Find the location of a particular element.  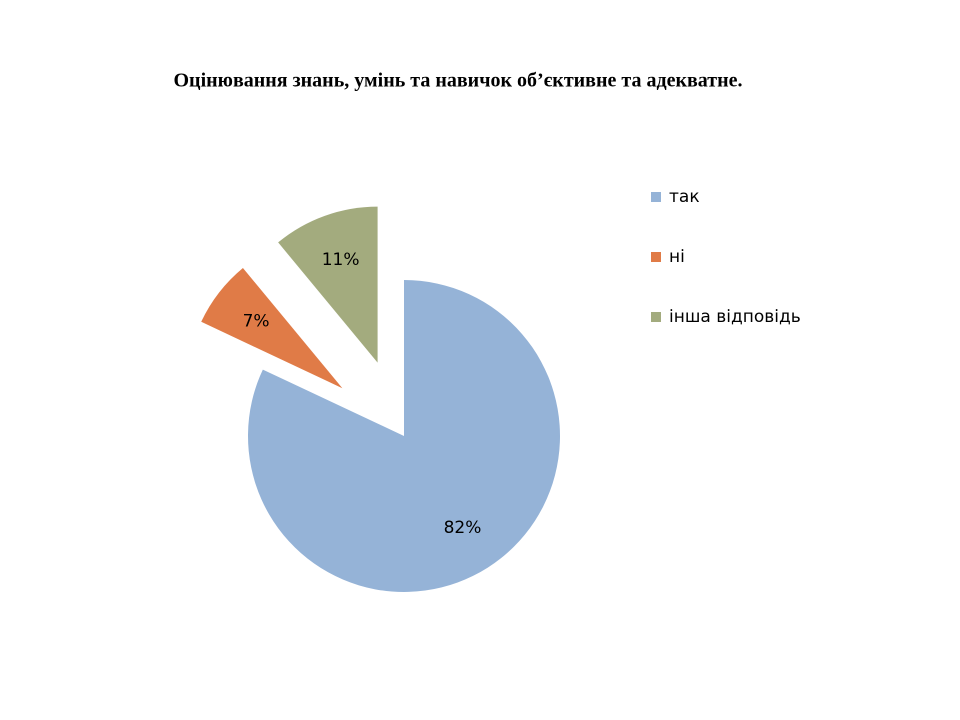

legend-label: так is located at coordinates (684, 197).